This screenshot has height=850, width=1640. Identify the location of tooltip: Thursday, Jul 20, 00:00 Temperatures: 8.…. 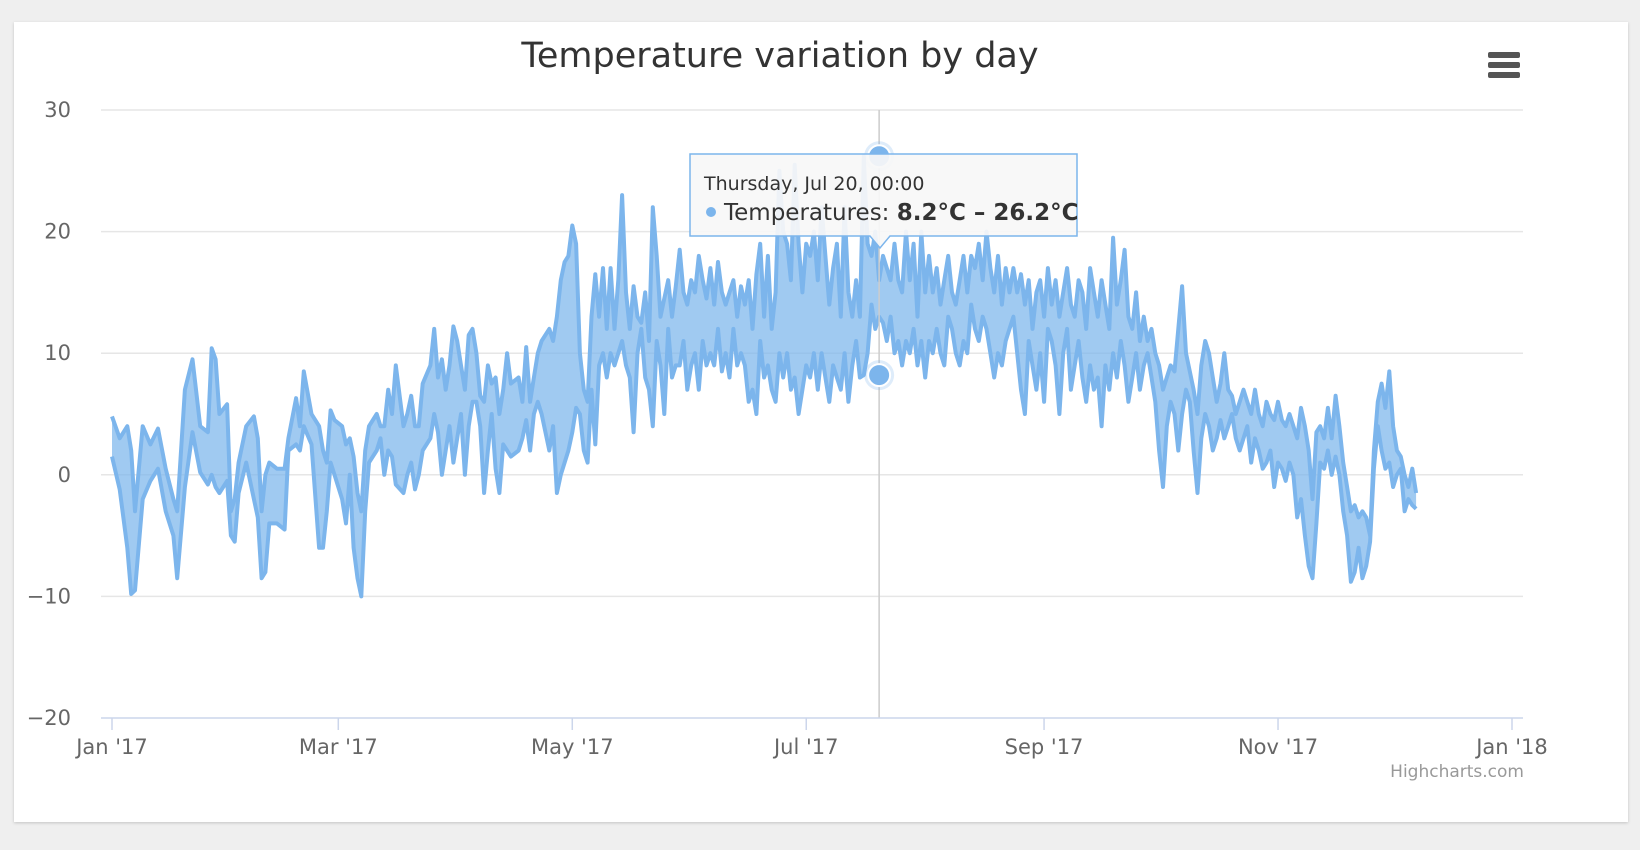
(884, 201).